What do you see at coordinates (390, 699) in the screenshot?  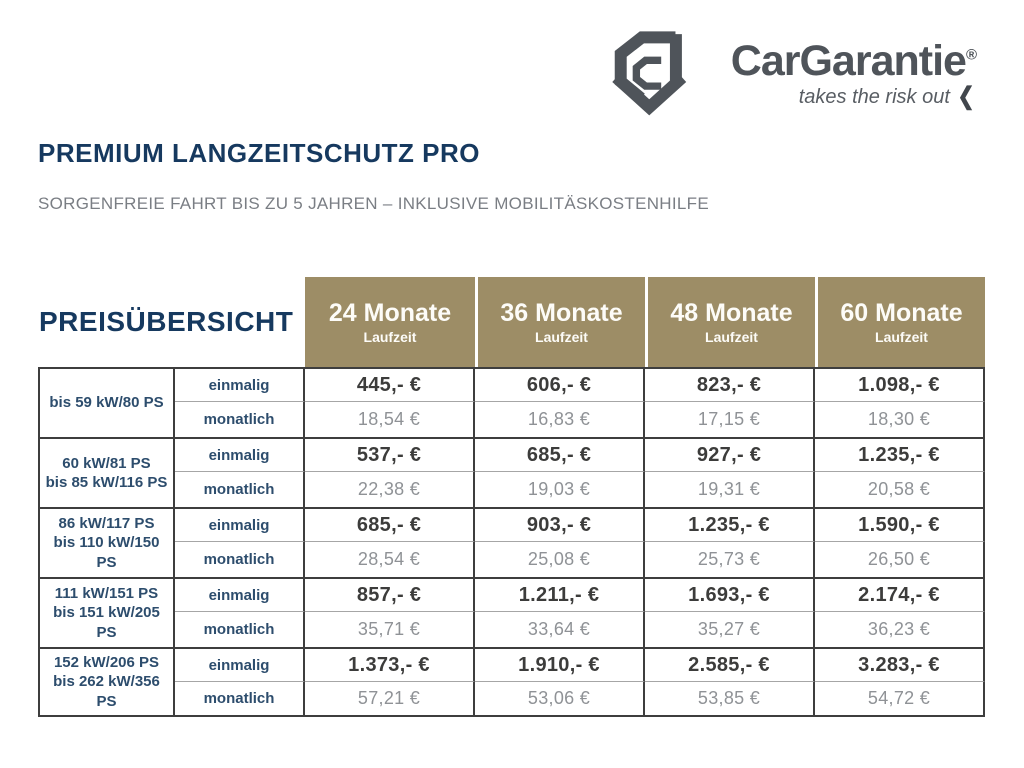 I see `price-monthly-cell: 57,21 €` at bounding box center [390, 699].